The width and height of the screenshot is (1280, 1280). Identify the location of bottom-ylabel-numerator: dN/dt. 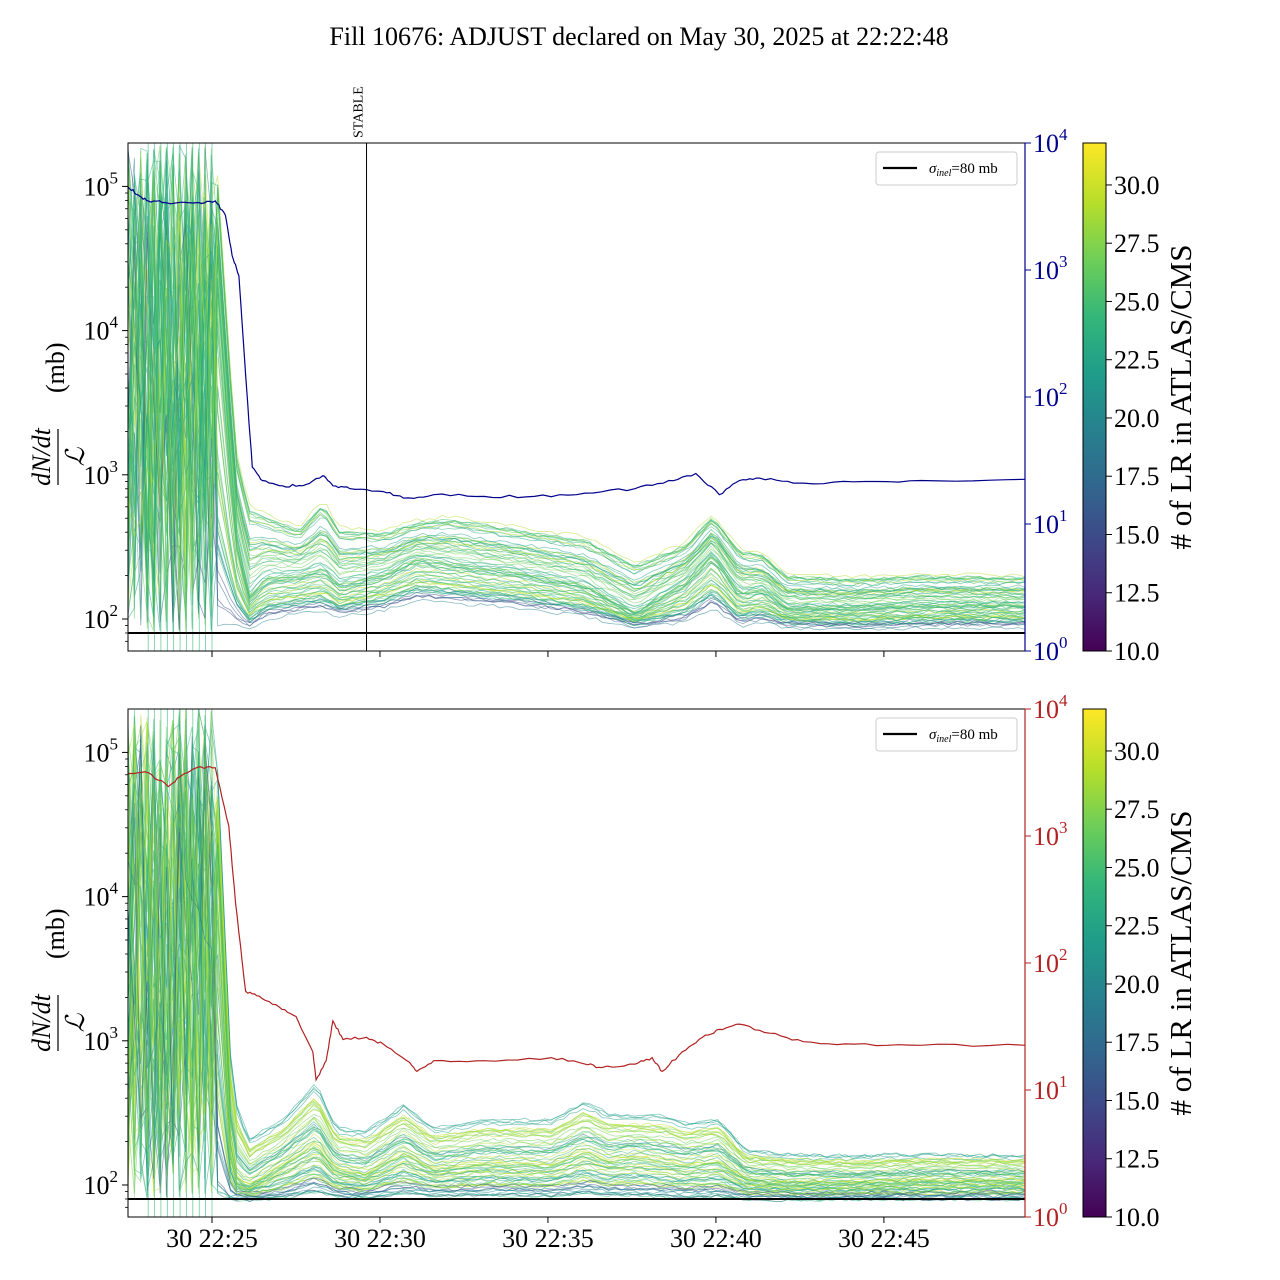
(41, 1022).